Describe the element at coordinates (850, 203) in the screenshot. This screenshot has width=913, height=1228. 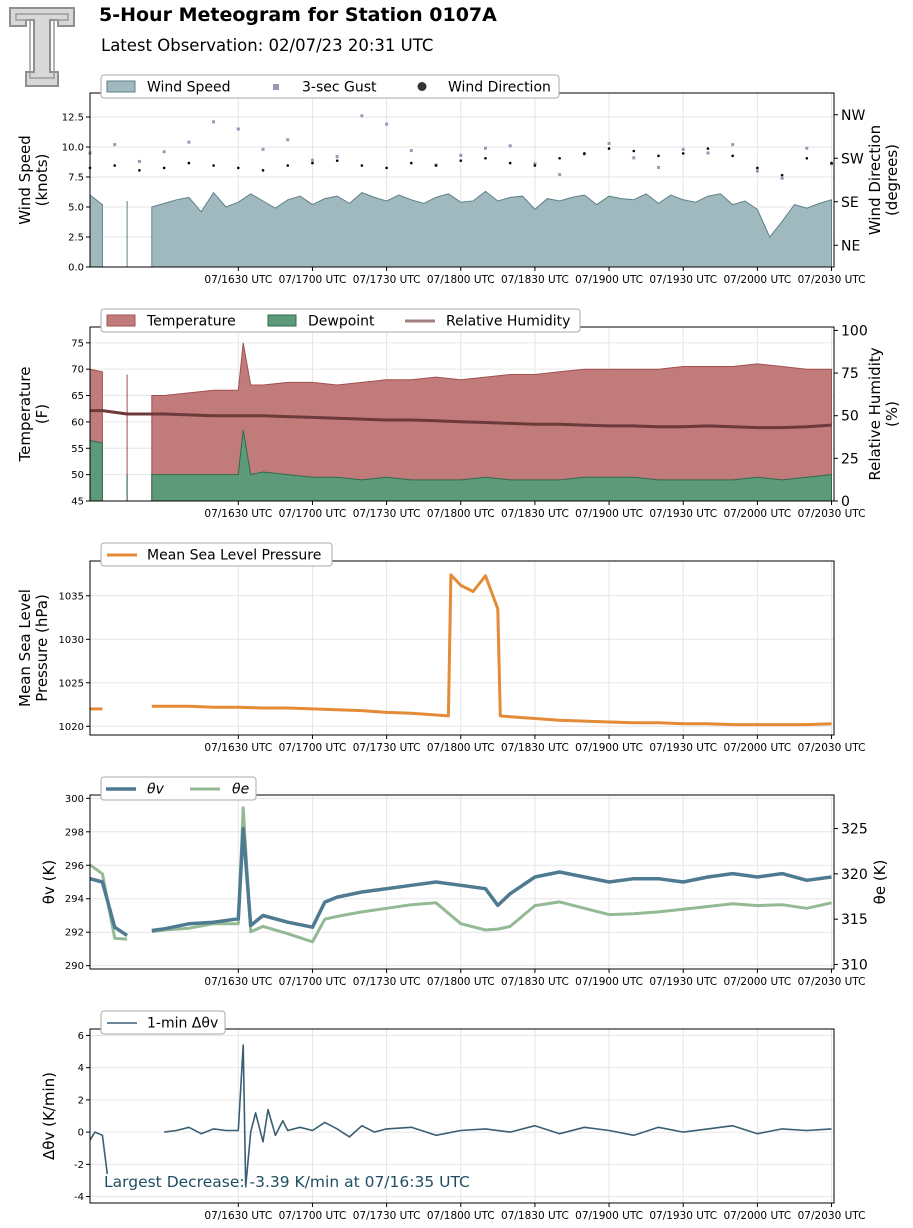
I see `right-tick-label: SE` at that location.